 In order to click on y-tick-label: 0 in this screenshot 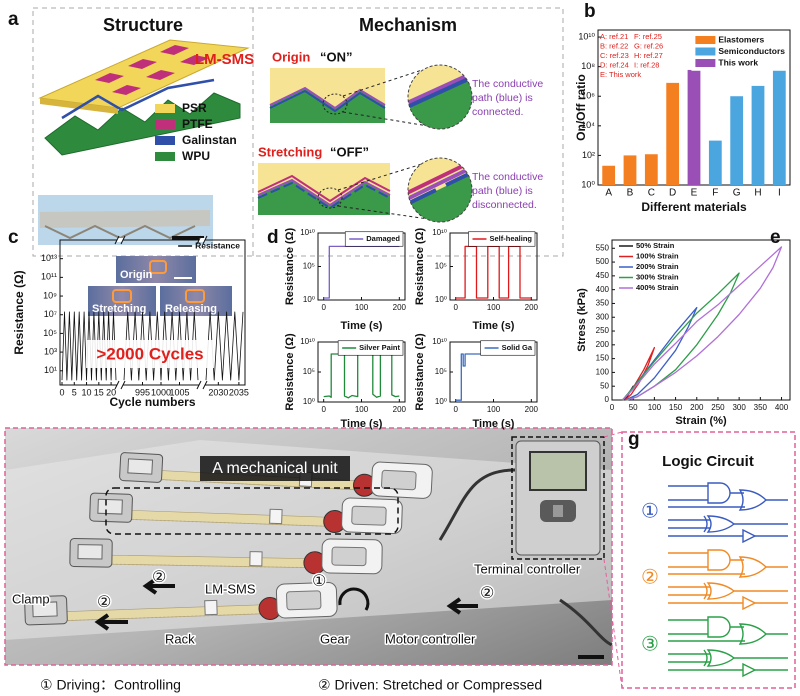, I will do `click(607, 399)`.